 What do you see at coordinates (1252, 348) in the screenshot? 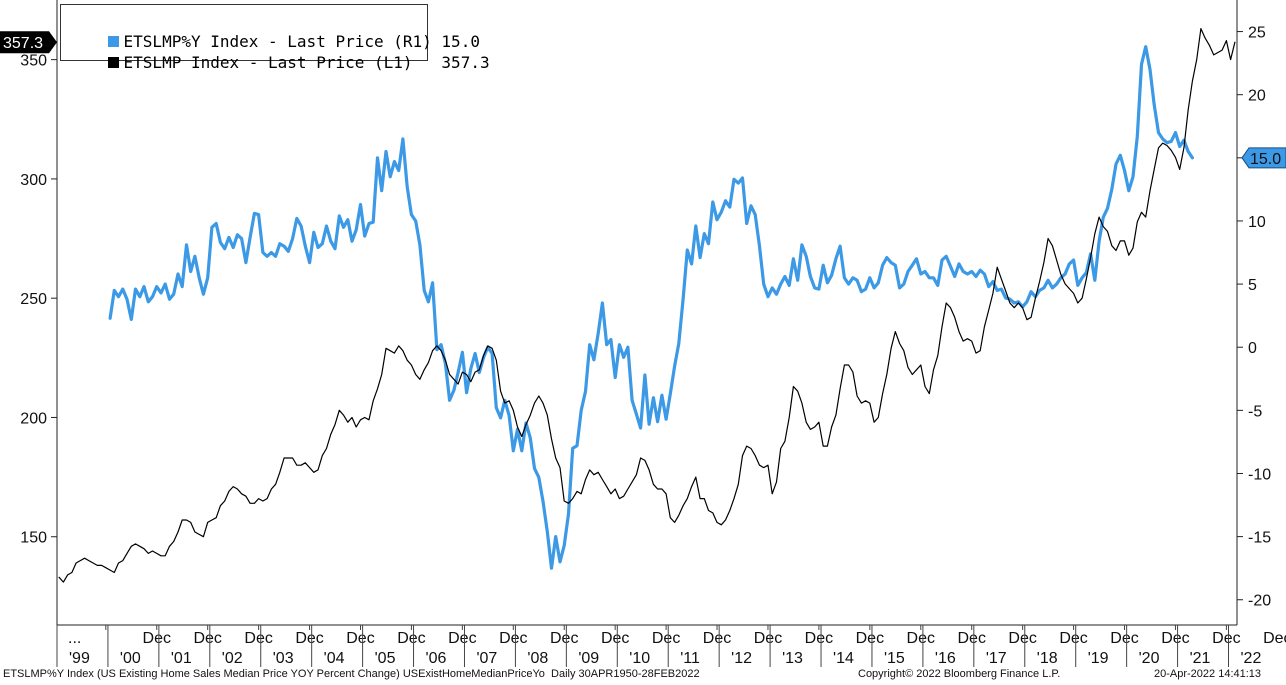
I see `right-tick-label: 0` at bounding box center [1252, 348].